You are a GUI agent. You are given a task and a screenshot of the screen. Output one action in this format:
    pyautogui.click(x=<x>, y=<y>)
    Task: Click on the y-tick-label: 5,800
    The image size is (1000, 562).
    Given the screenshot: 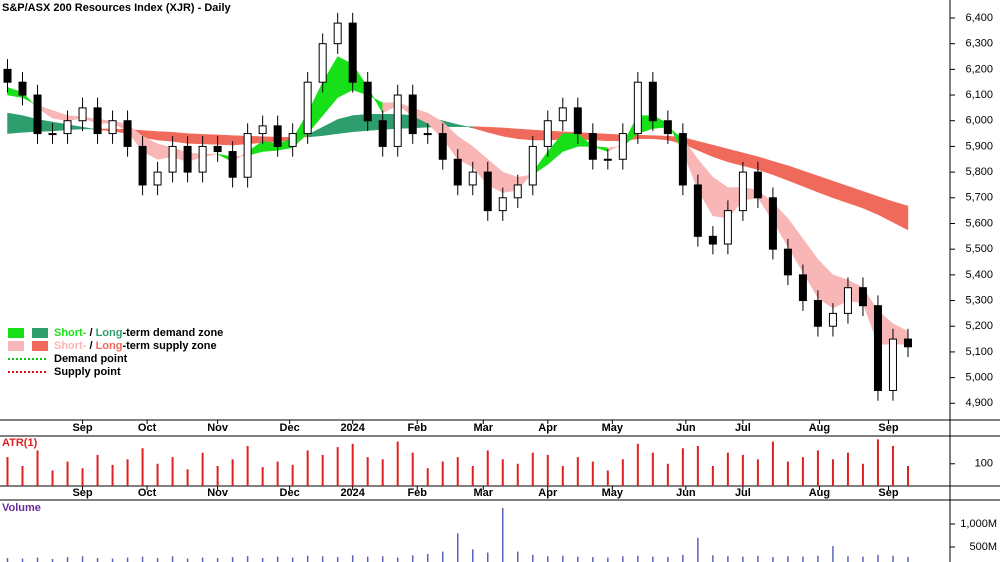 What is the action you would take?
    pyautogui.click(x=979, y=172)
    